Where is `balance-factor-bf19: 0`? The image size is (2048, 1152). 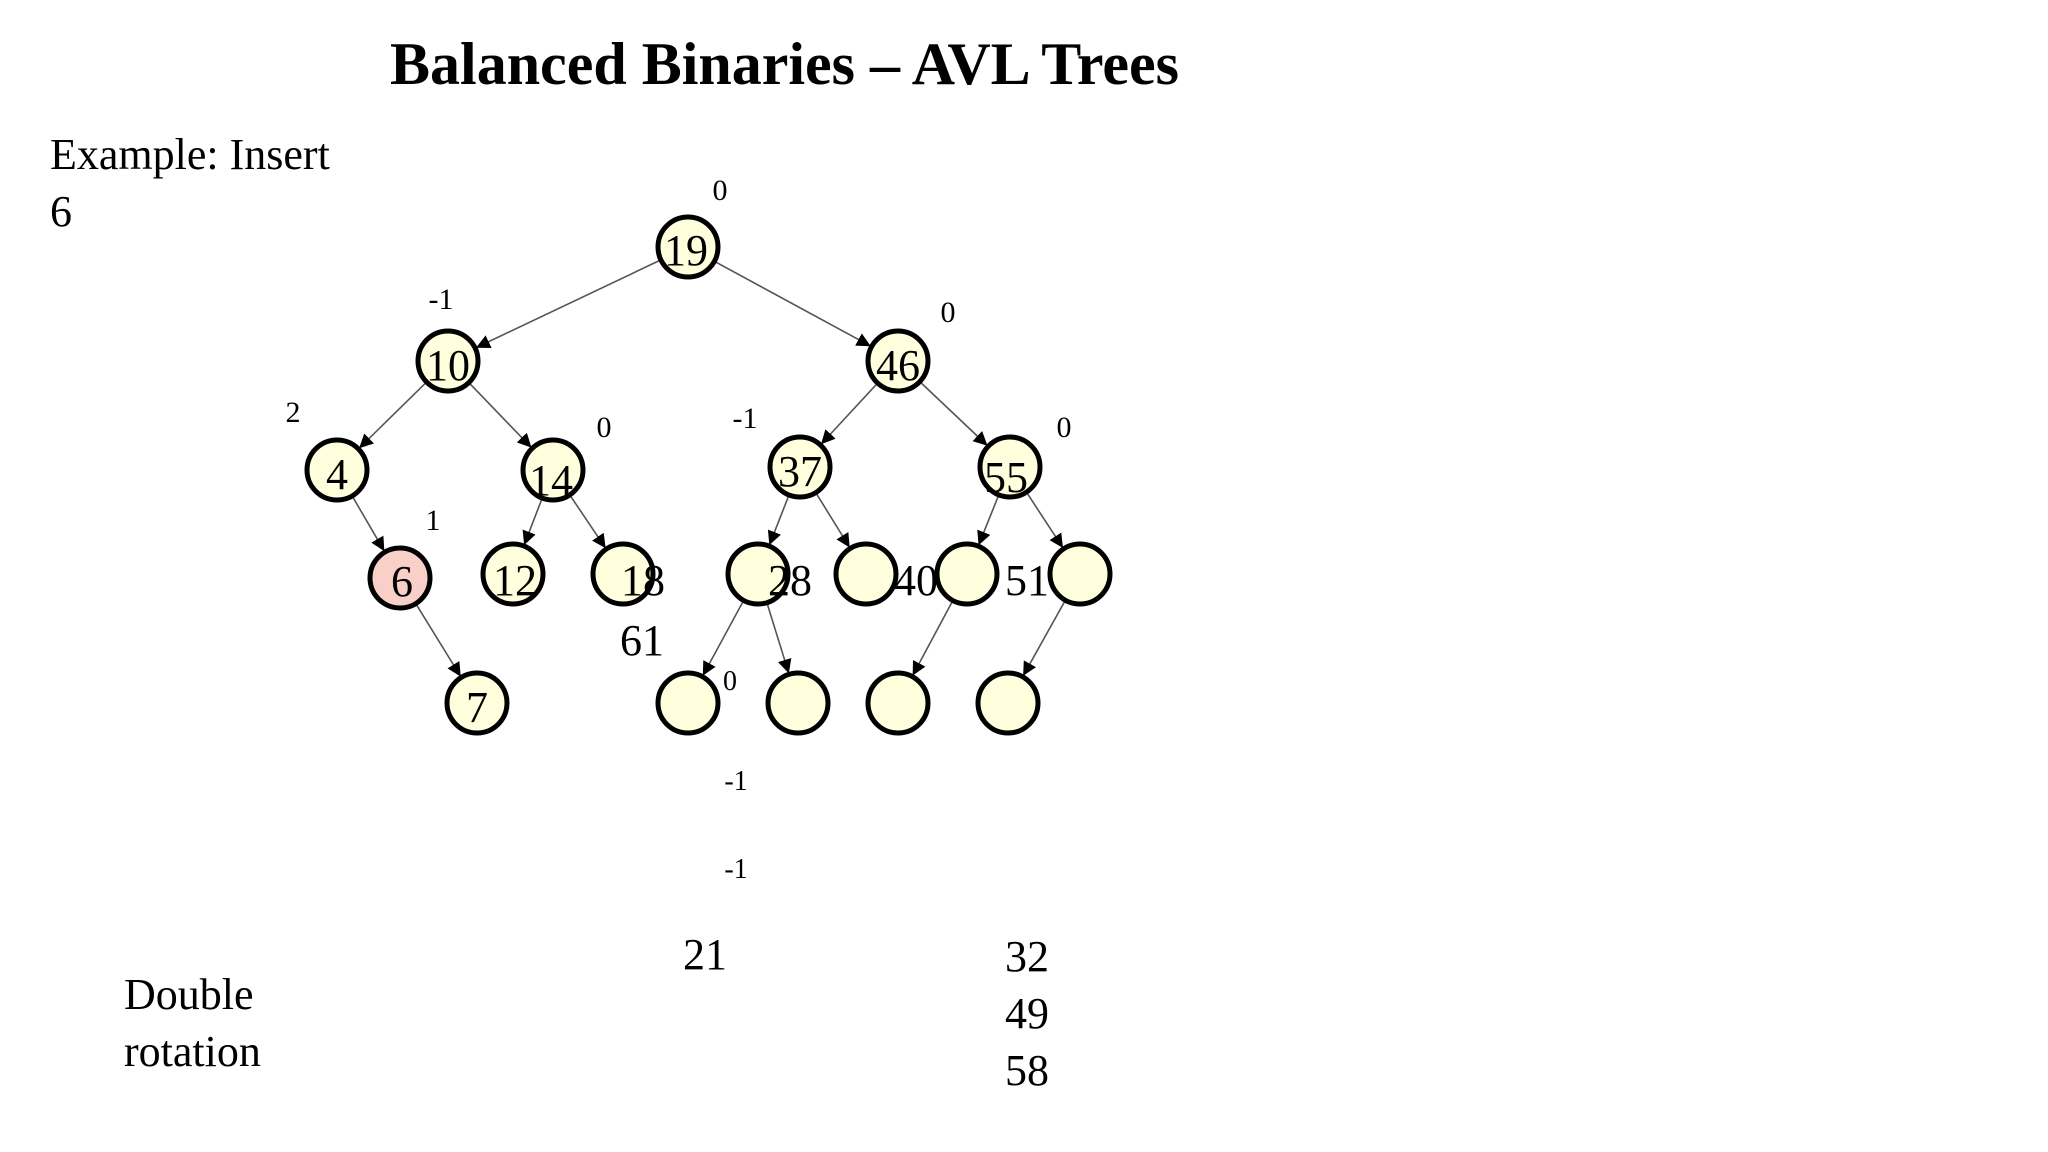 balance-factor-bf19: 0 is located at coordinates (720, 190).